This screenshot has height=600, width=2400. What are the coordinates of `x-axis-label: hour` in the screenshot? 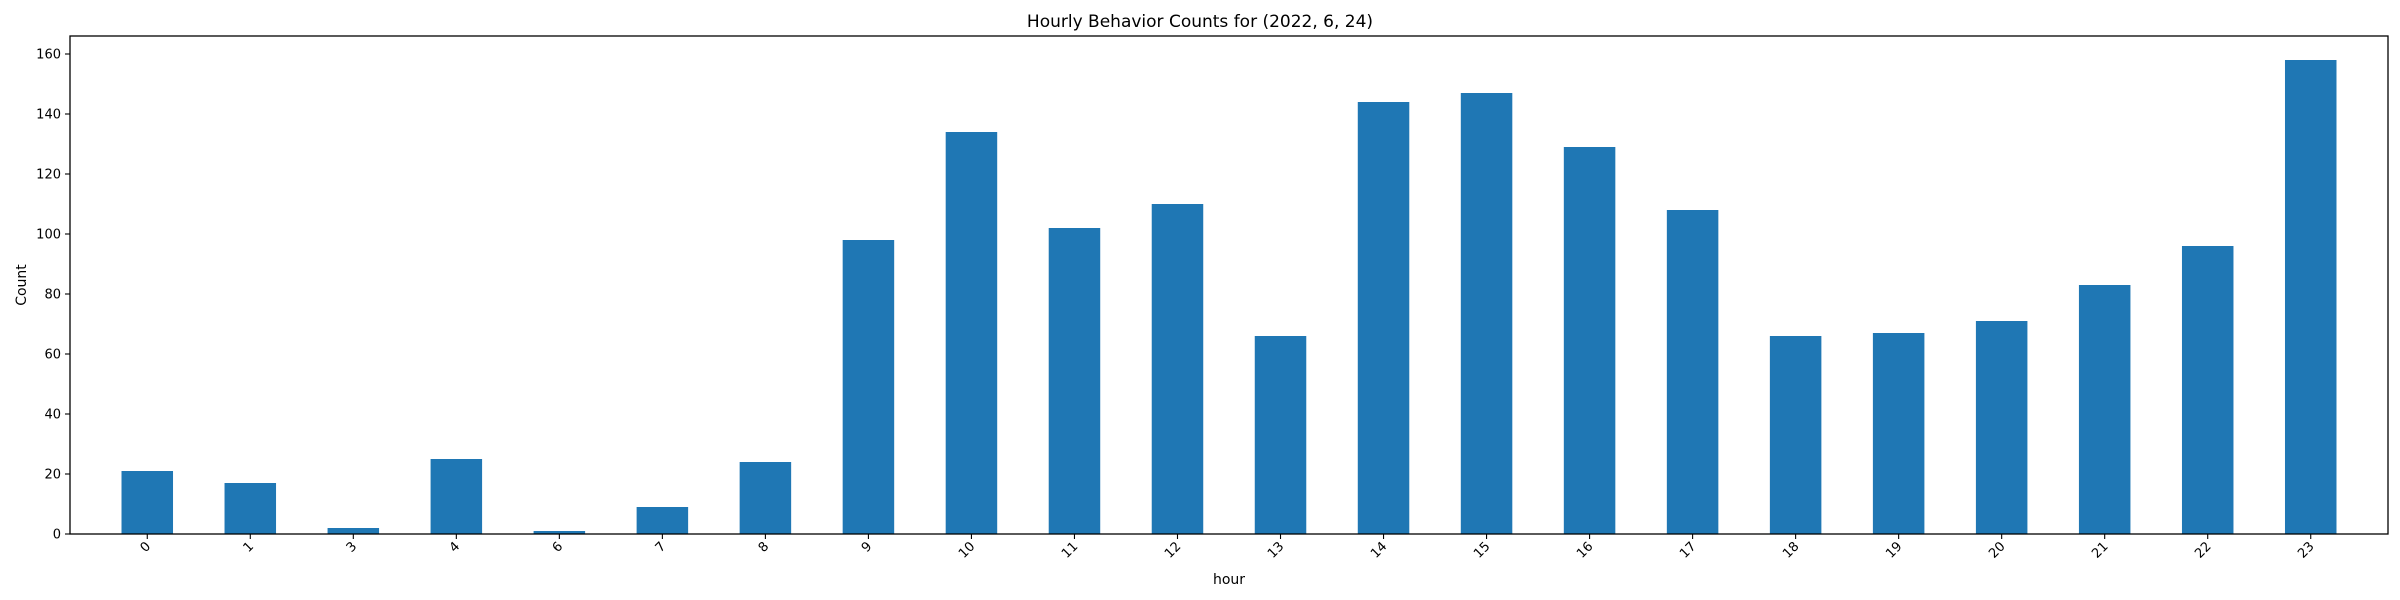 It's located at (1229, 580).